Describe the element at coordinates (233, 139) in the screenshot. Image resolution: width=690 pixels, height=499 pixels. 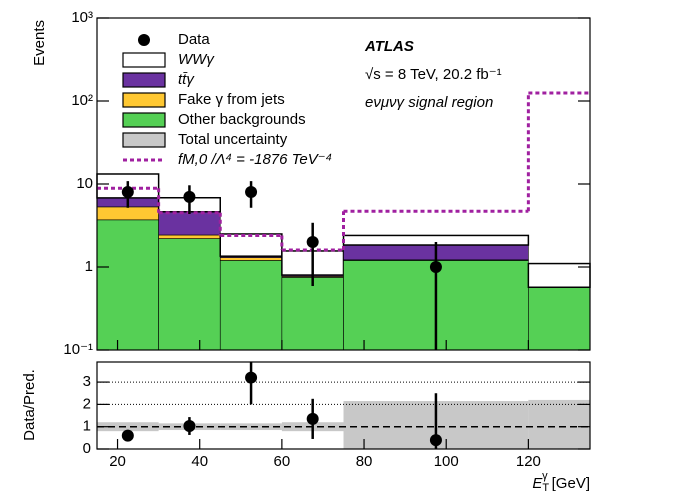
I see `legend-label: Total uncertainty` at that location.